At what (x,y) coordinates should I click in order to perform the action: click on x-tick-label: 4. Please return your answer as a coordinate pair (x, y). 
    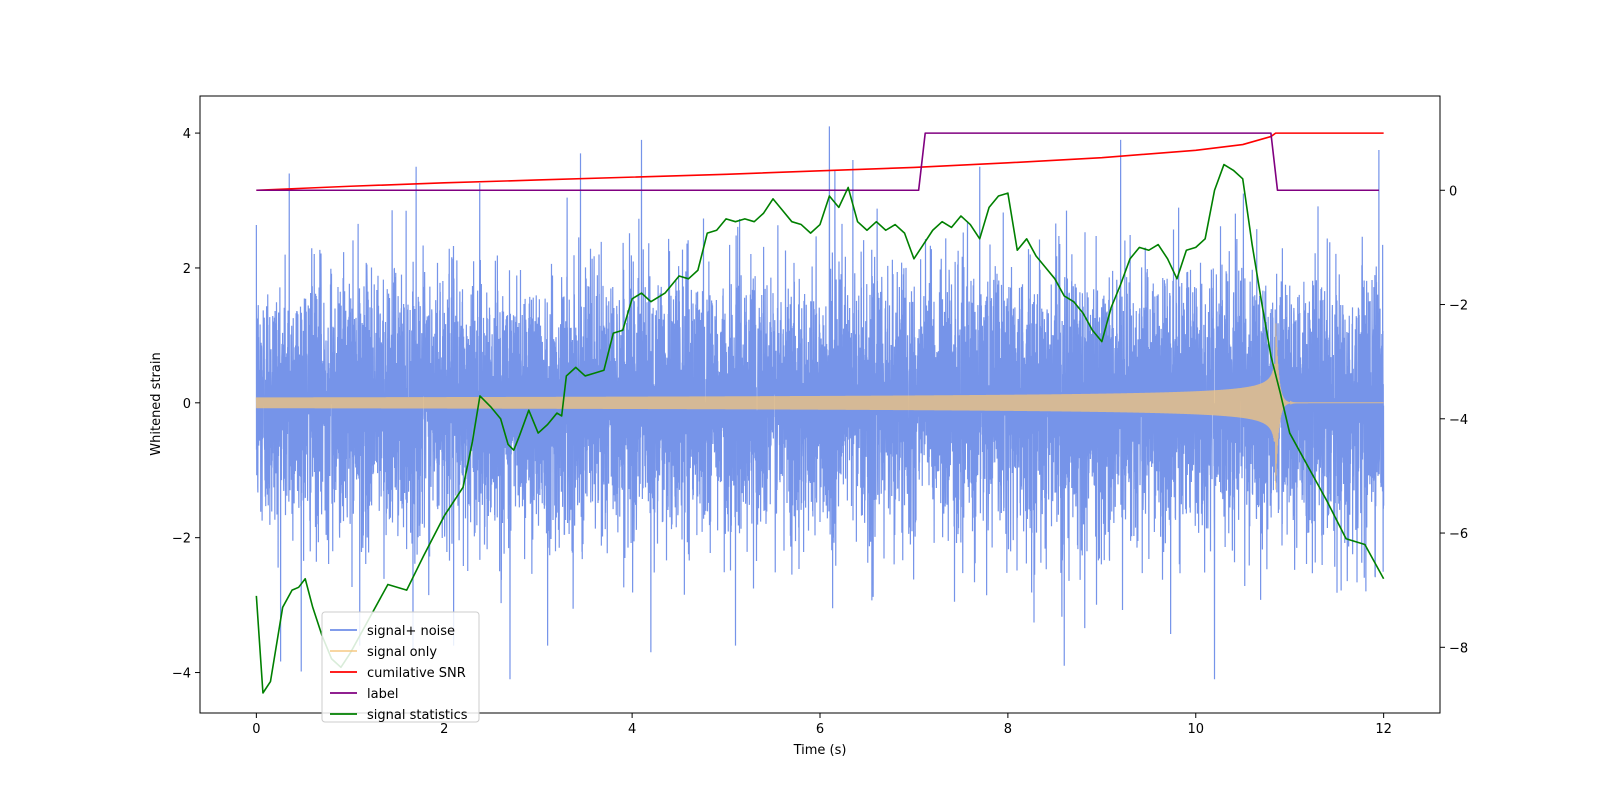
    Looking at the image, I should click on (632, 729).